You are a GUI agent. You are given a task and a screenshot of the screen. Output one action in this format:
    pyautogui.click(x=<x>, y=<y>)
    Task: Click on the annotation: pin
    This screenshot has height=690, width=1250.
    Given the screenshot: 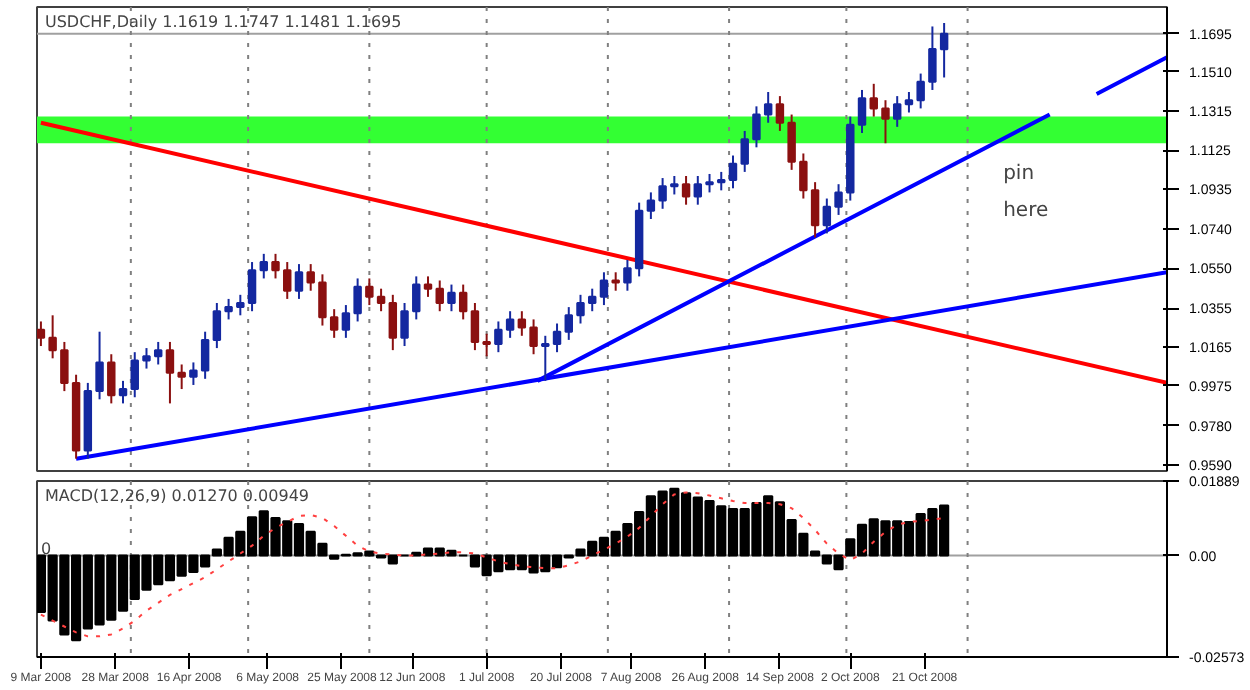 What is the action you would take?
    pyautogui.click(x=1019, y=174)
    